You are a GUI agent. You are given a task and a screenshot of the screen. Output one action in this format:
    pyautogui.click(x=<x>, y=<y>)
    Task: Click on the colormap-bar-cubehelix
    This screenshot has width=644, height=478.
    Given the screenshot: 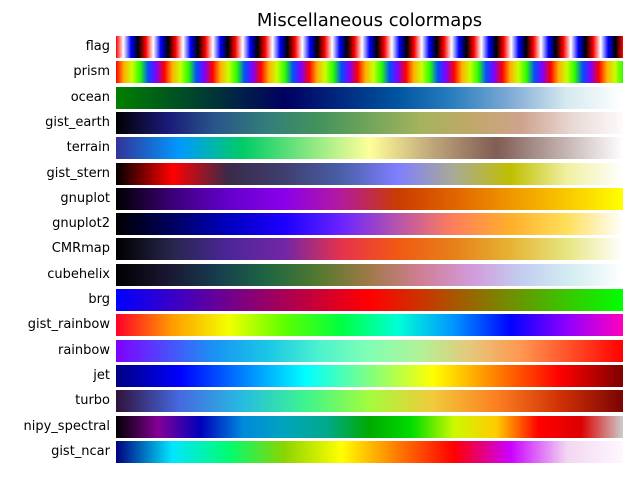 What is the action you would take?
    pyautogui.click(x=369, y=274)
    